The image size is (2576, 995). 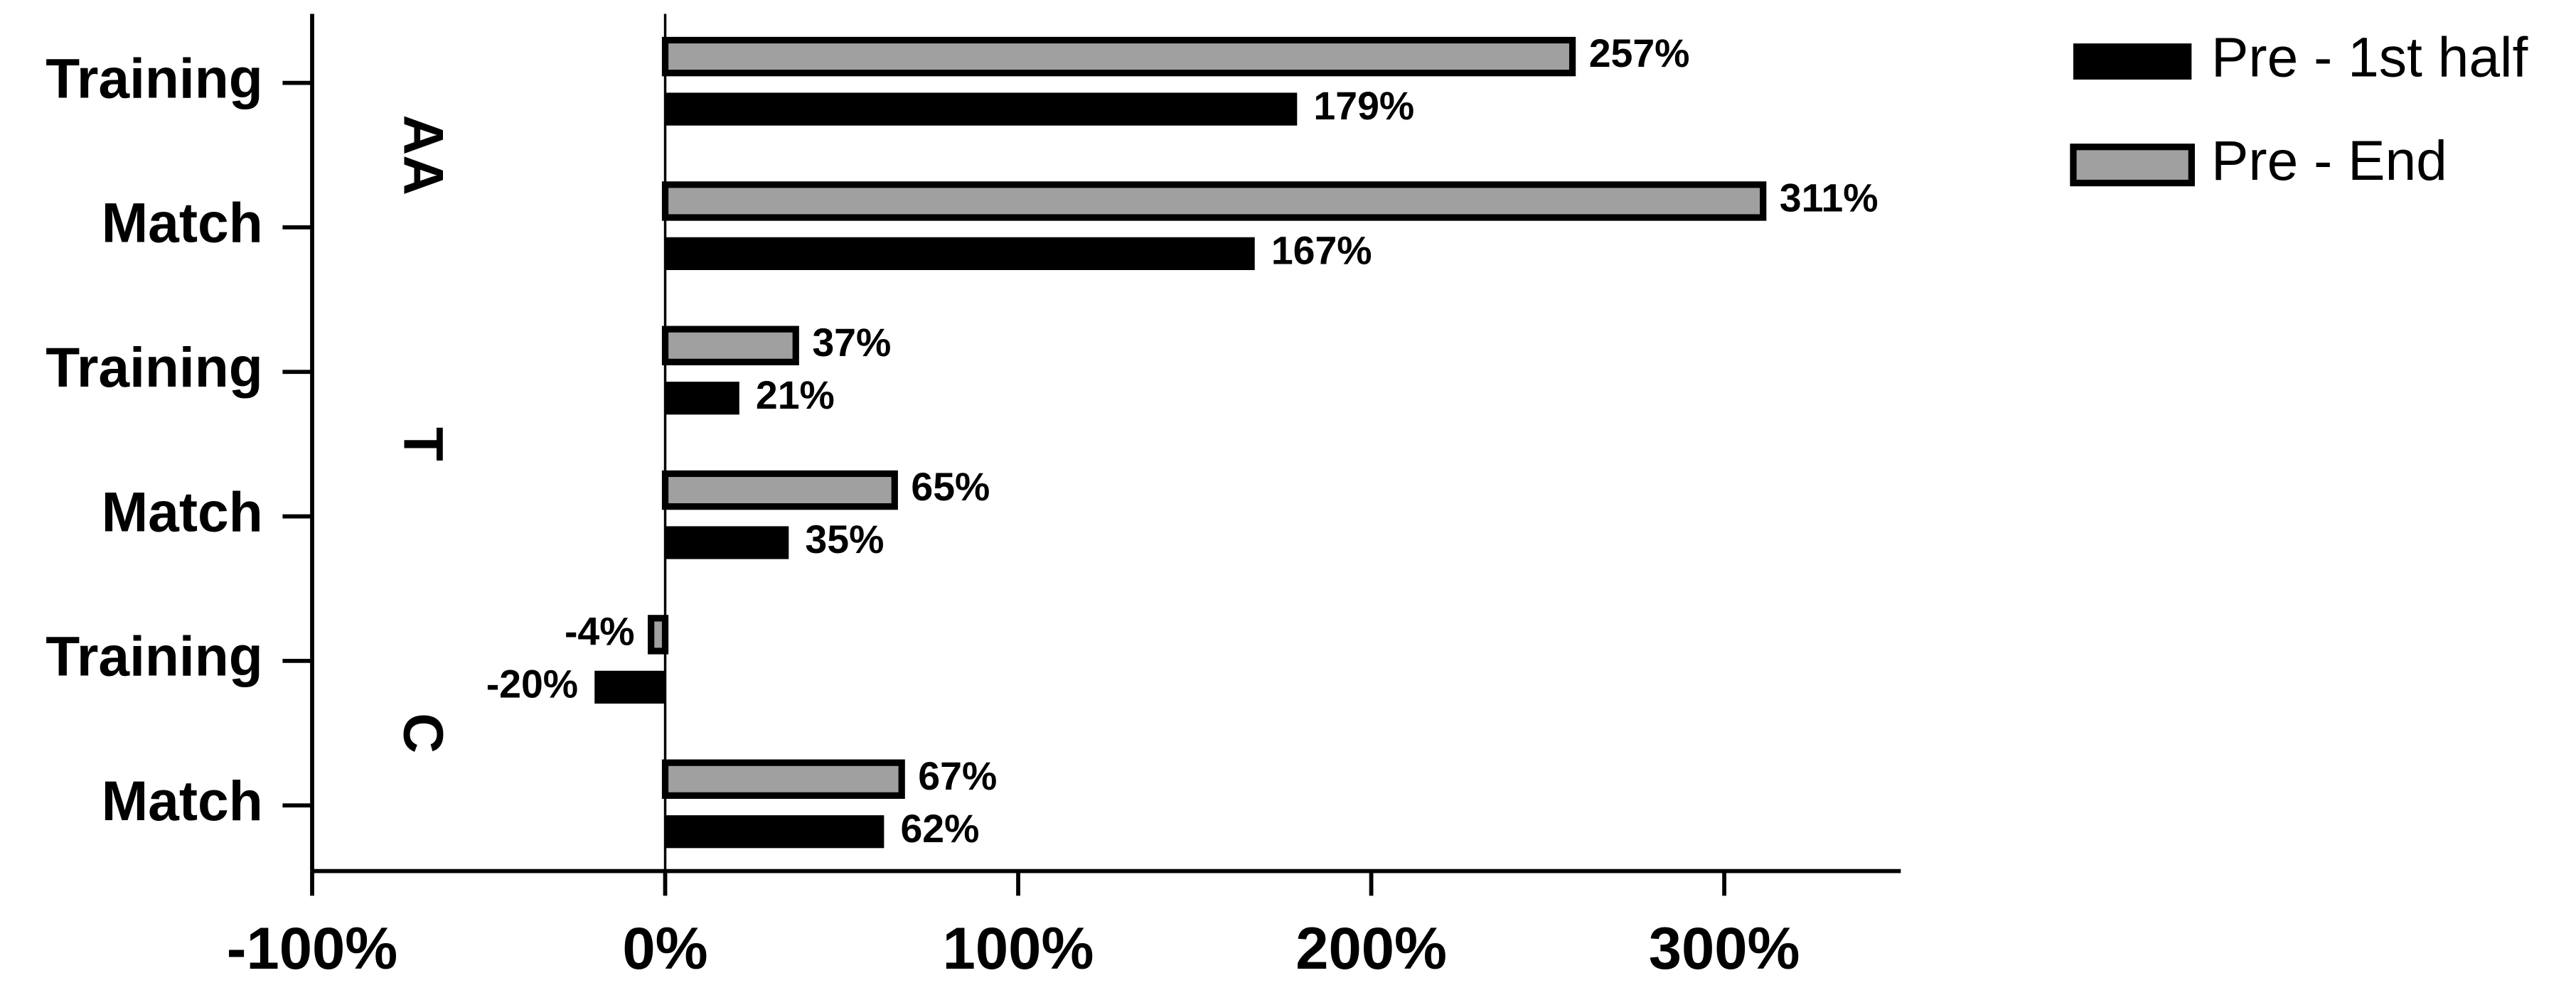 What do you see at coordinates (795, 395) in the screenshot?
I see `value-label: 21%` at bounding box center [795, 395].